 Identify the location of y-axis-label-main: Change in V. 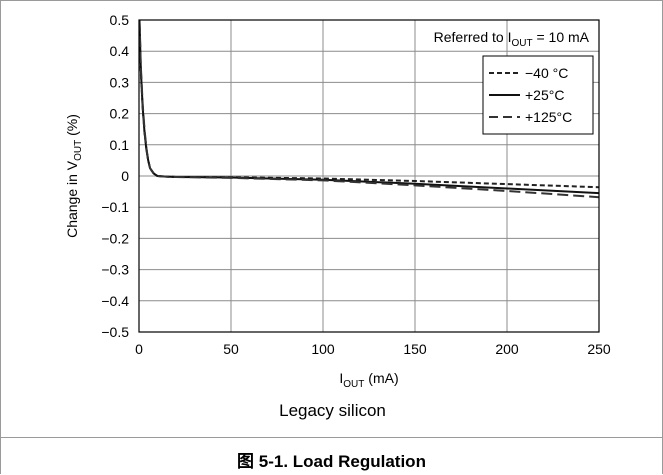
(72, 199).